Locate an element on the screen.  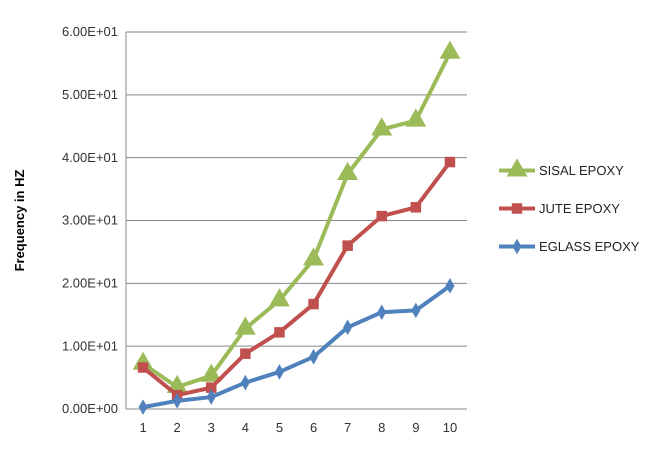
y-tick-label: 5.00E+01 is located at coordinates (90, 94).